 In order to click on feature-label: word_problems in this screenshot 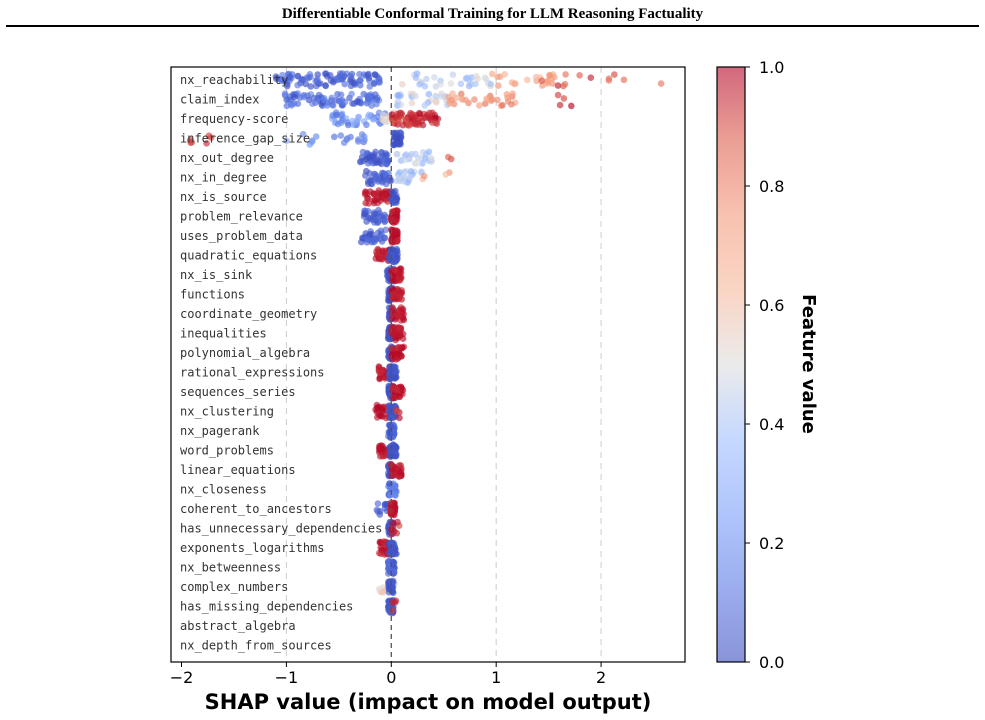, I will do `click(227, 451)`.